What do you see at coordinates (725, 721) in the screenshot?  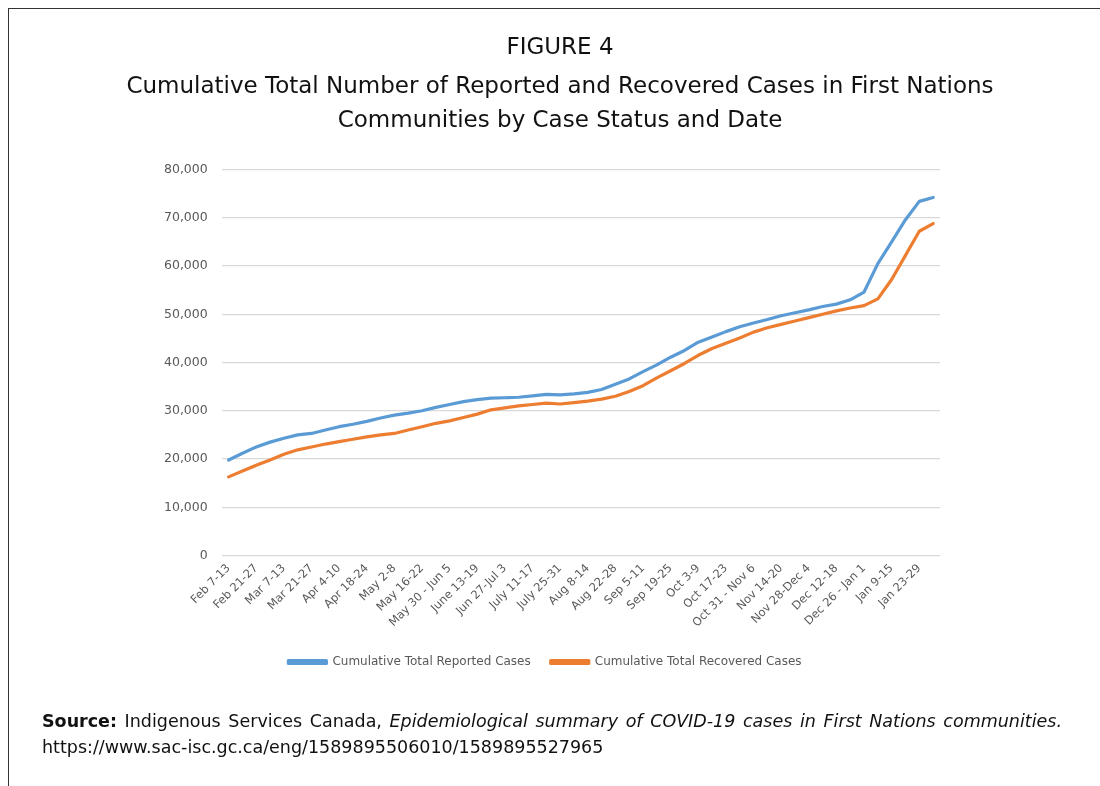 I see `text: Epidemiological summary of COVID-19 cases in First Nations communities.` at bounding box center [725, 721].